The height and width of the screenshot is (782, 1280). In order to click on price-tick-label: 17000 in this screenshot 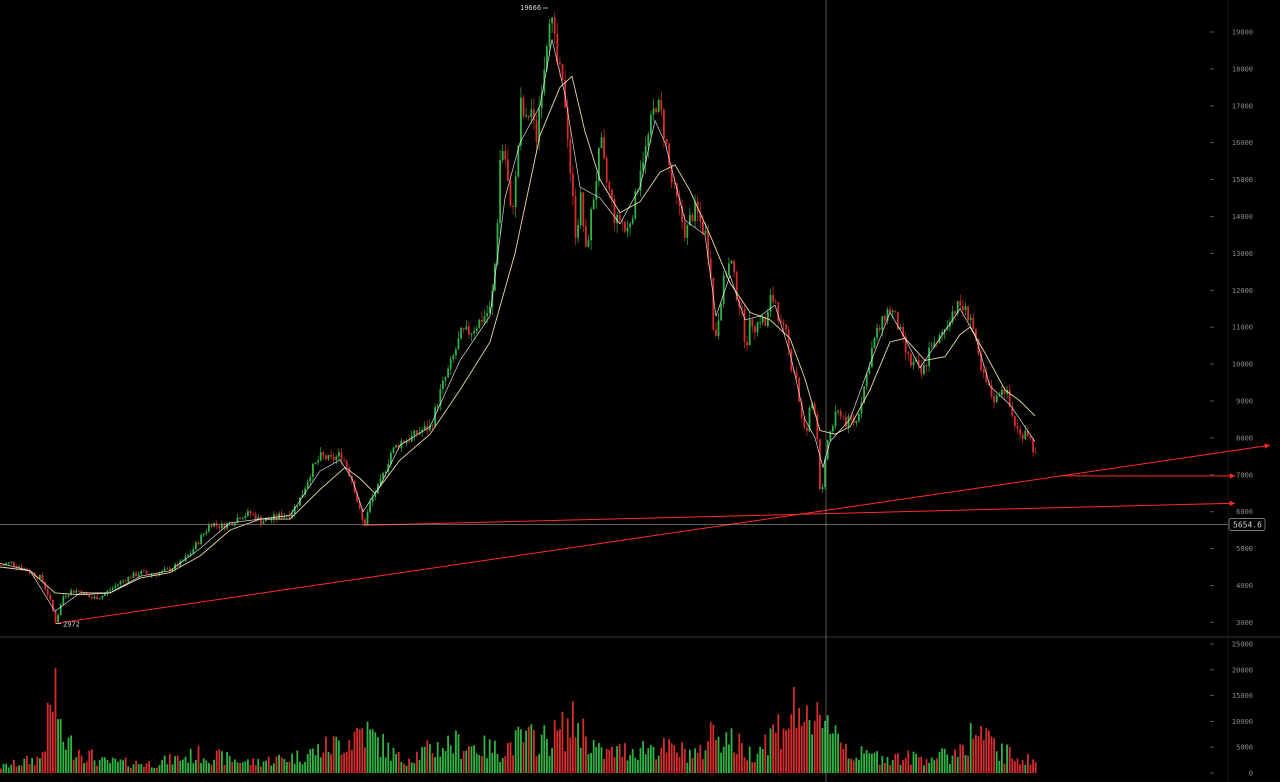, I will do `click(1242, 106)`.